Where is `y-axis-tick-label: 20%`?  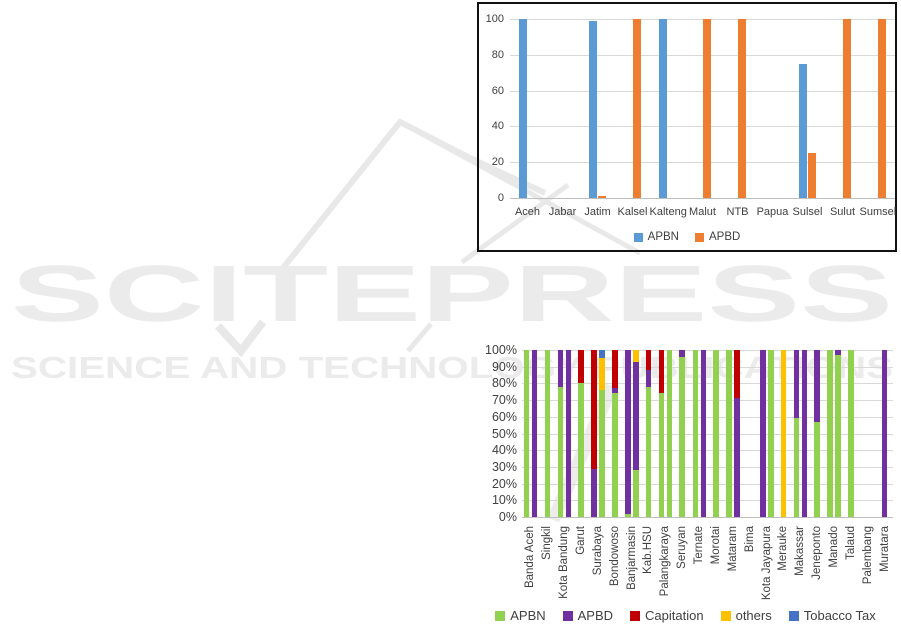 y-axis-tick-label: 20% is located at coordinates (504, 483).